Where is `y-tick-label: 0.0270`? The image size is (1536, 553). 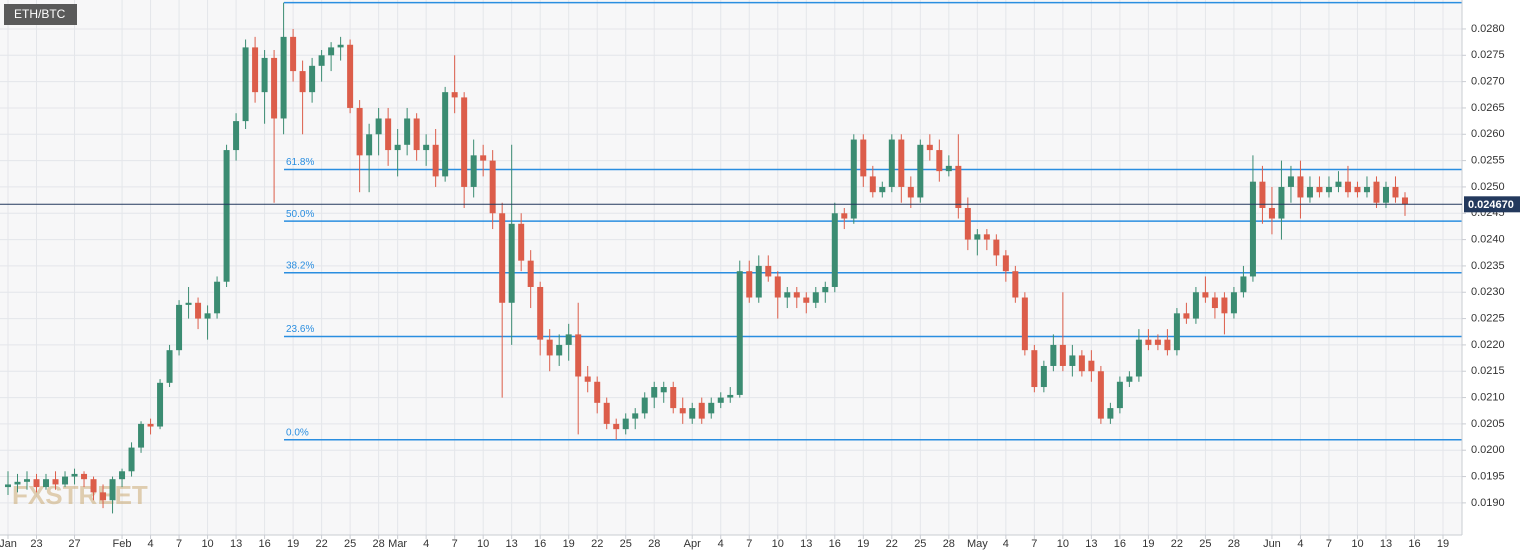 y-tick-label: 0.0270 is located at coordinates (1488, 82).